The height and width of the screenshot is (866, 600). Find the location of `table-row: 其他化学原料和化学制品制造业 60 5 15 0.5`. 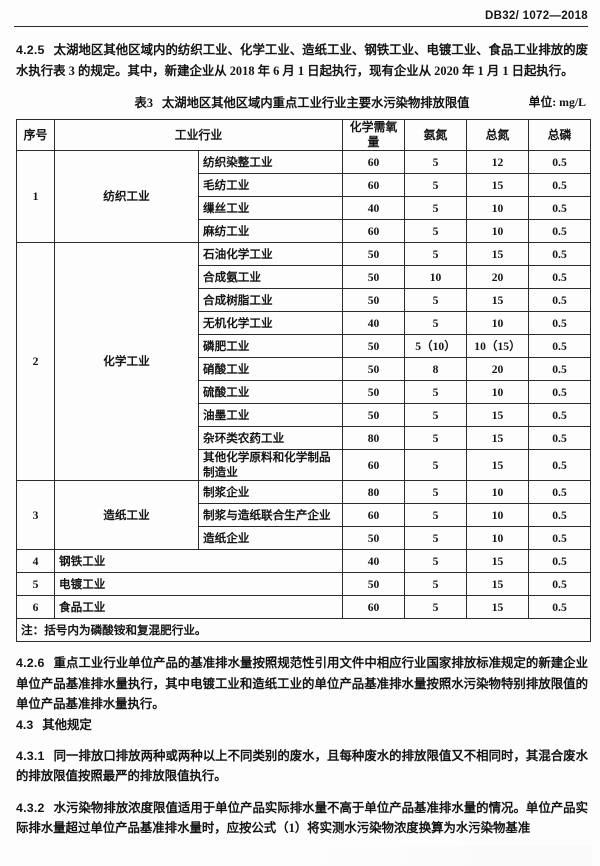

table-row: 其他化学原料和化学制品制造业 60 5 15 0.5 is located at coordinates (304, 465).